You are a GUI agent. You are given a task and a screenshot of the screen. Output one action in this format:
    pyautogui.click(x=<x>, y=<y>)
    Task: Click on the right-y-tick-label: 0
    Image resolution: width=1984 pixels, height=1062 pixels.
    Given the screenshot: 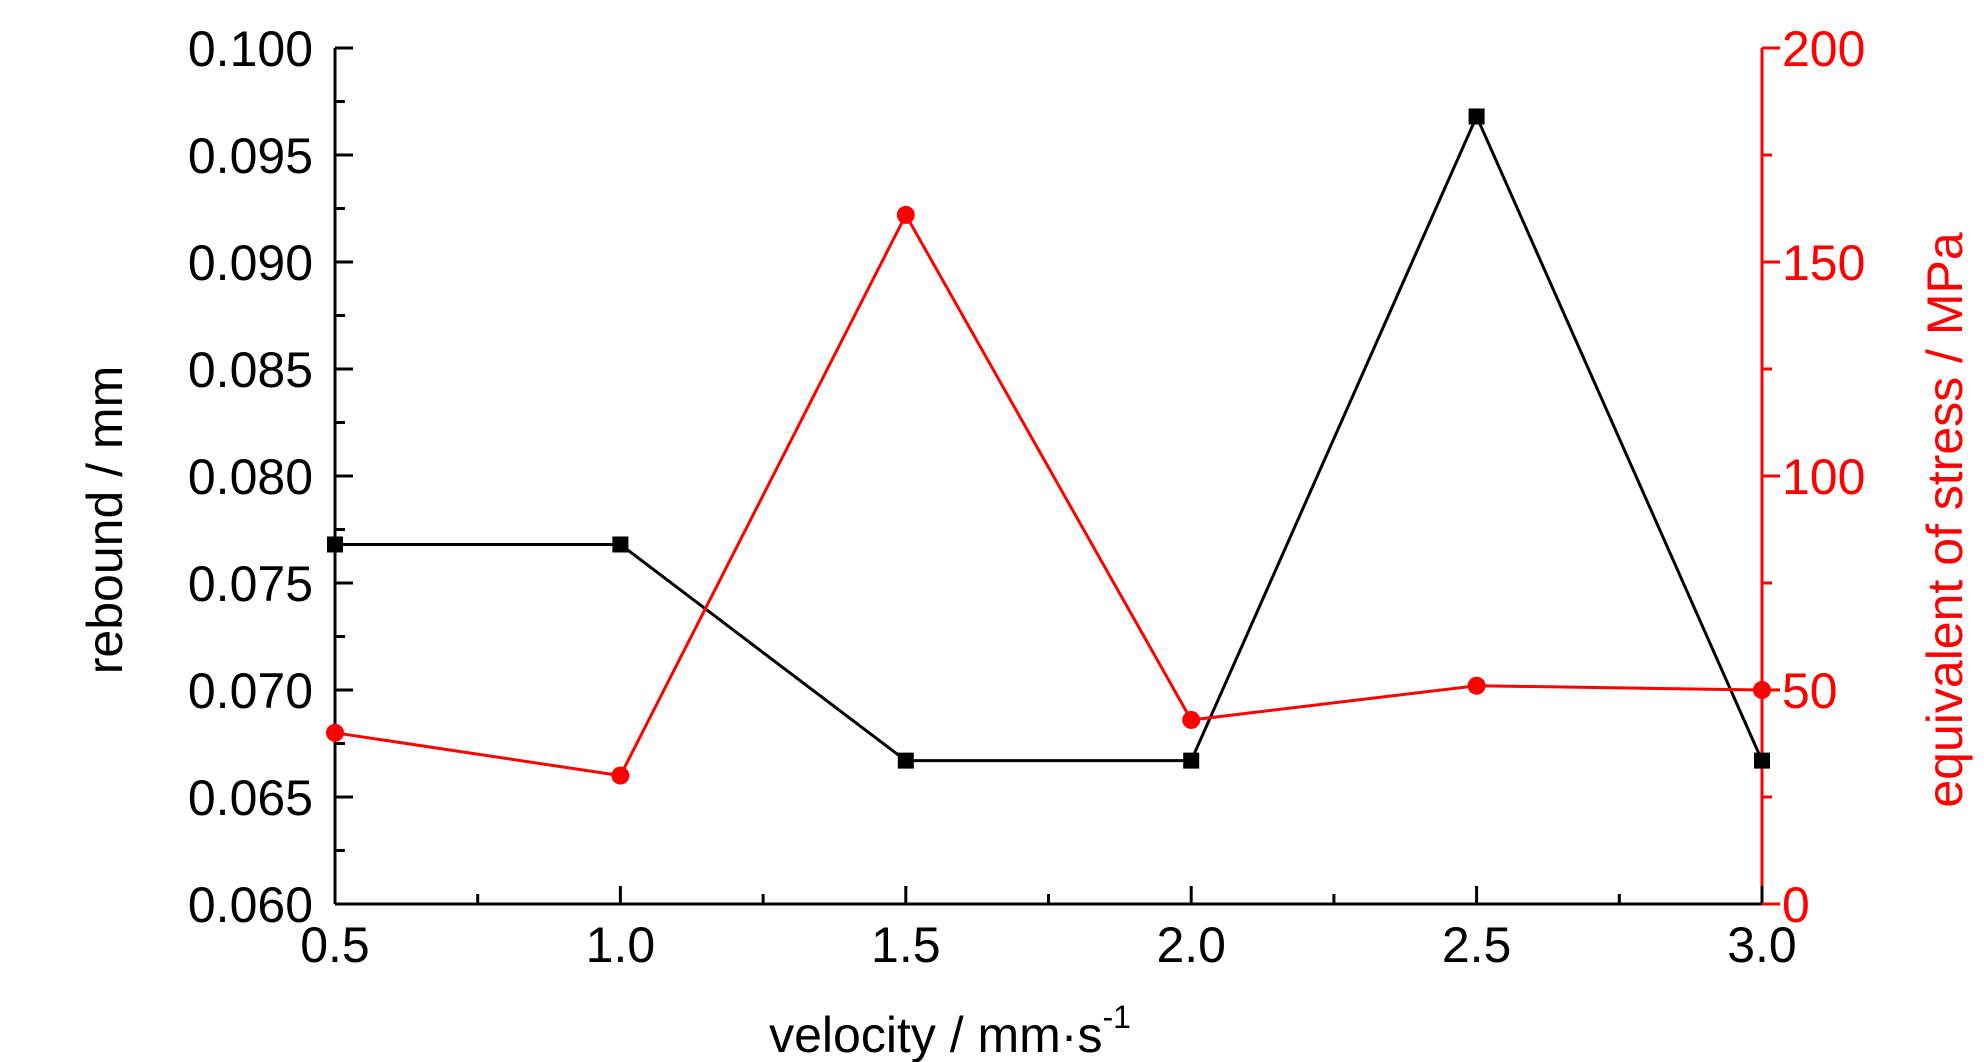 What is the action you would take?
    pyautogui.click(x=1796, y=905)
    